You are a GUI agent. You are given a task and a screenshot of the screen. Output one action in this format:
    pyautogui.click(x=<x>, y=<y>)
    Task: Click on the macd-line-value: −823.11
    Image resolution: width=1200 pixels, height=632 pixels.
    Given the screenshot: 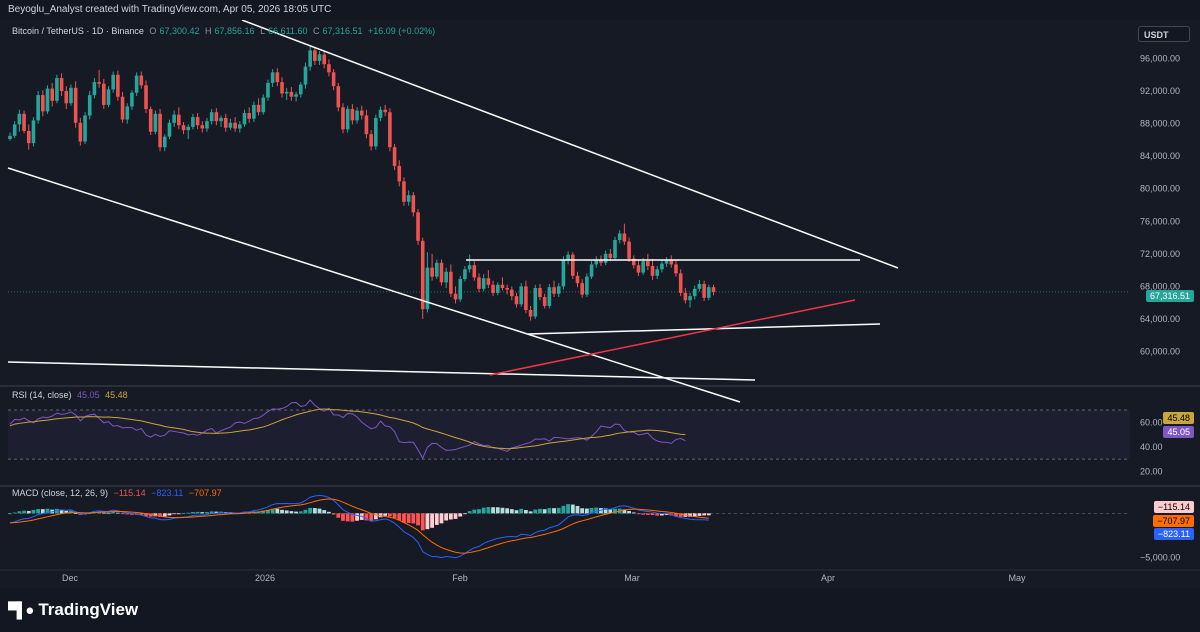 What is the action you would take?
    pyautogui.click(x=167, y=493)
    